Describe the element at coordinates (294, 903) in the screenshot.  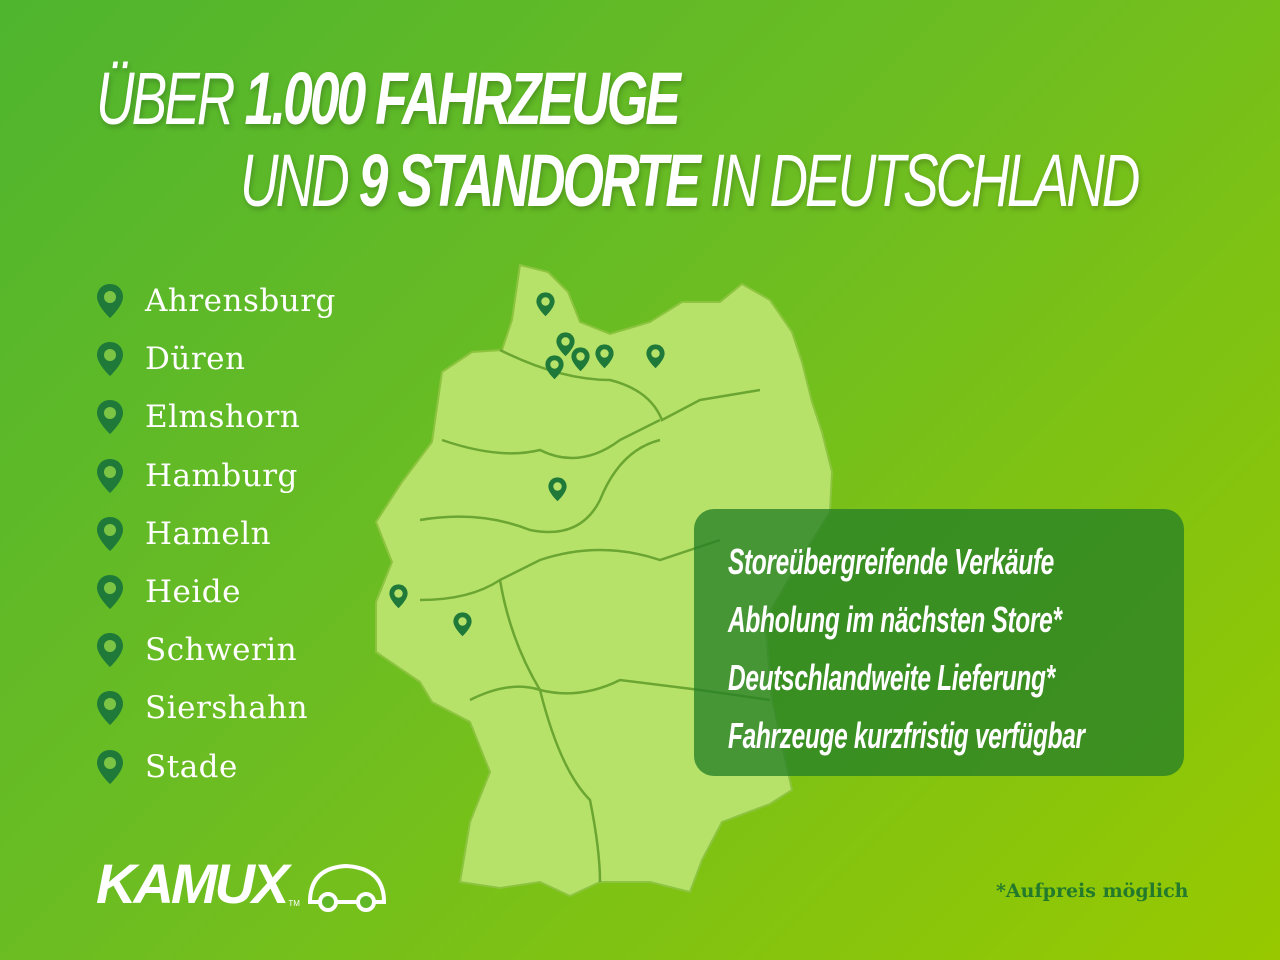
I see `logo-tm: TM` at that location.